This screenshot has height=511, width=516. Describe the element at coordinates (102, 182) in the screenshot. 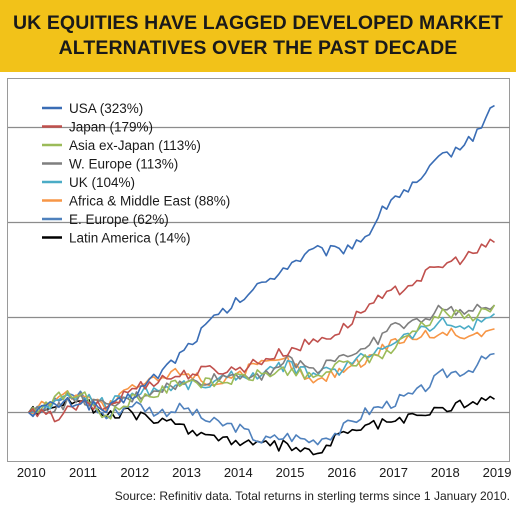

I see `legend-label-4: UK (104%)` at that location.